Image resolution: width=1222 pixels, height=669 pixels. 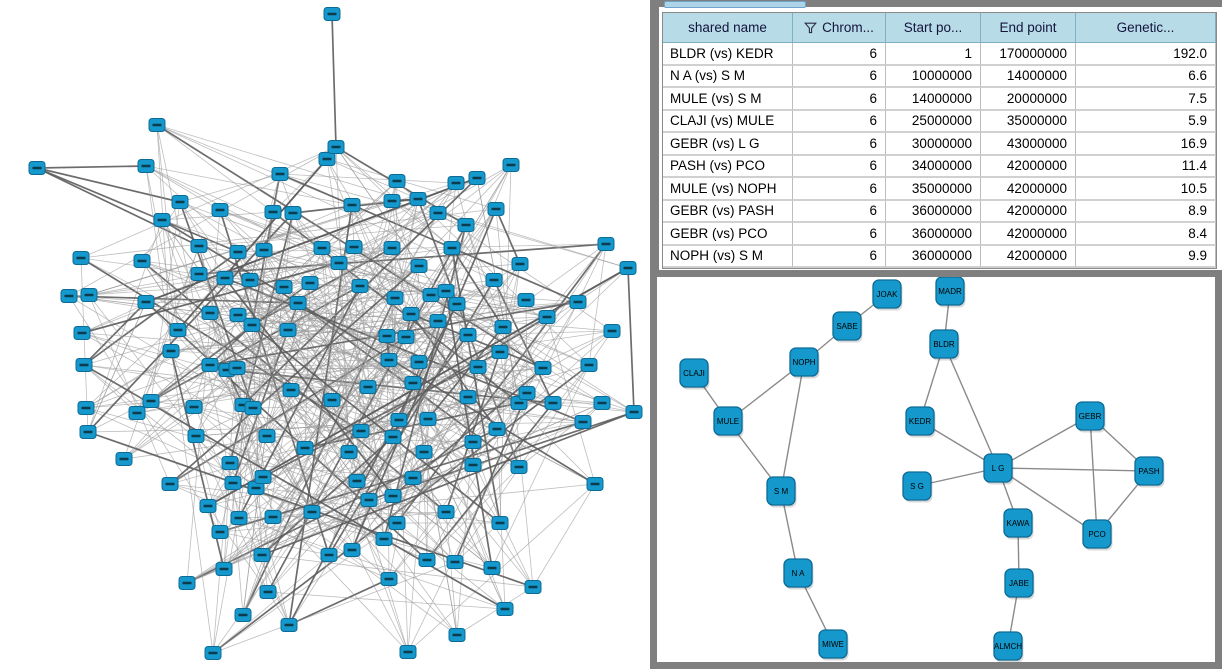 I want to click on table-cell: 1, so click(x=933, y=54).